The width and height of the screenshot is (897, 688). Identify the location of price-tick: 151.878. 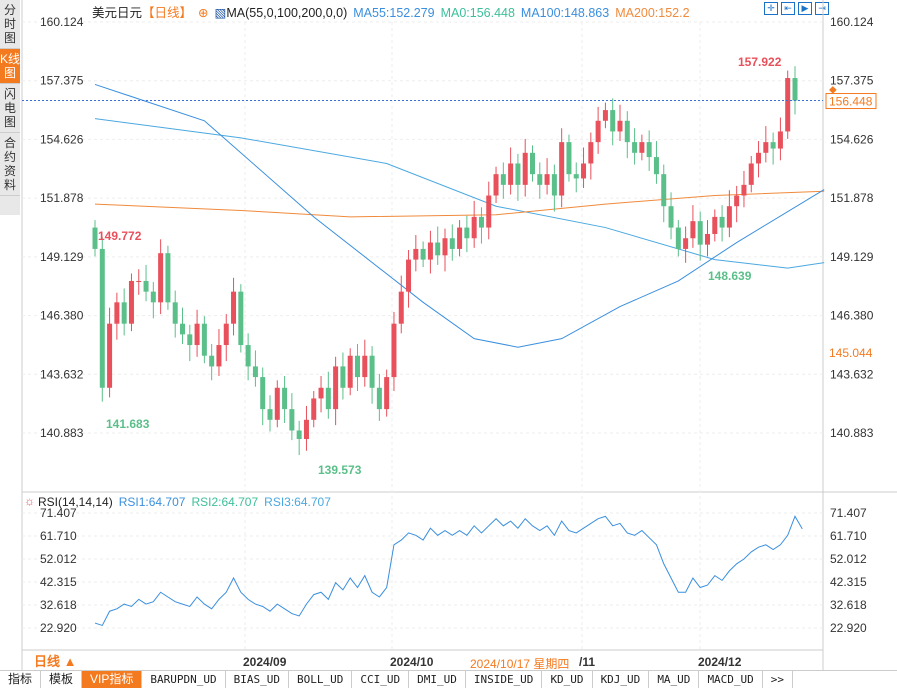
(852, 198).